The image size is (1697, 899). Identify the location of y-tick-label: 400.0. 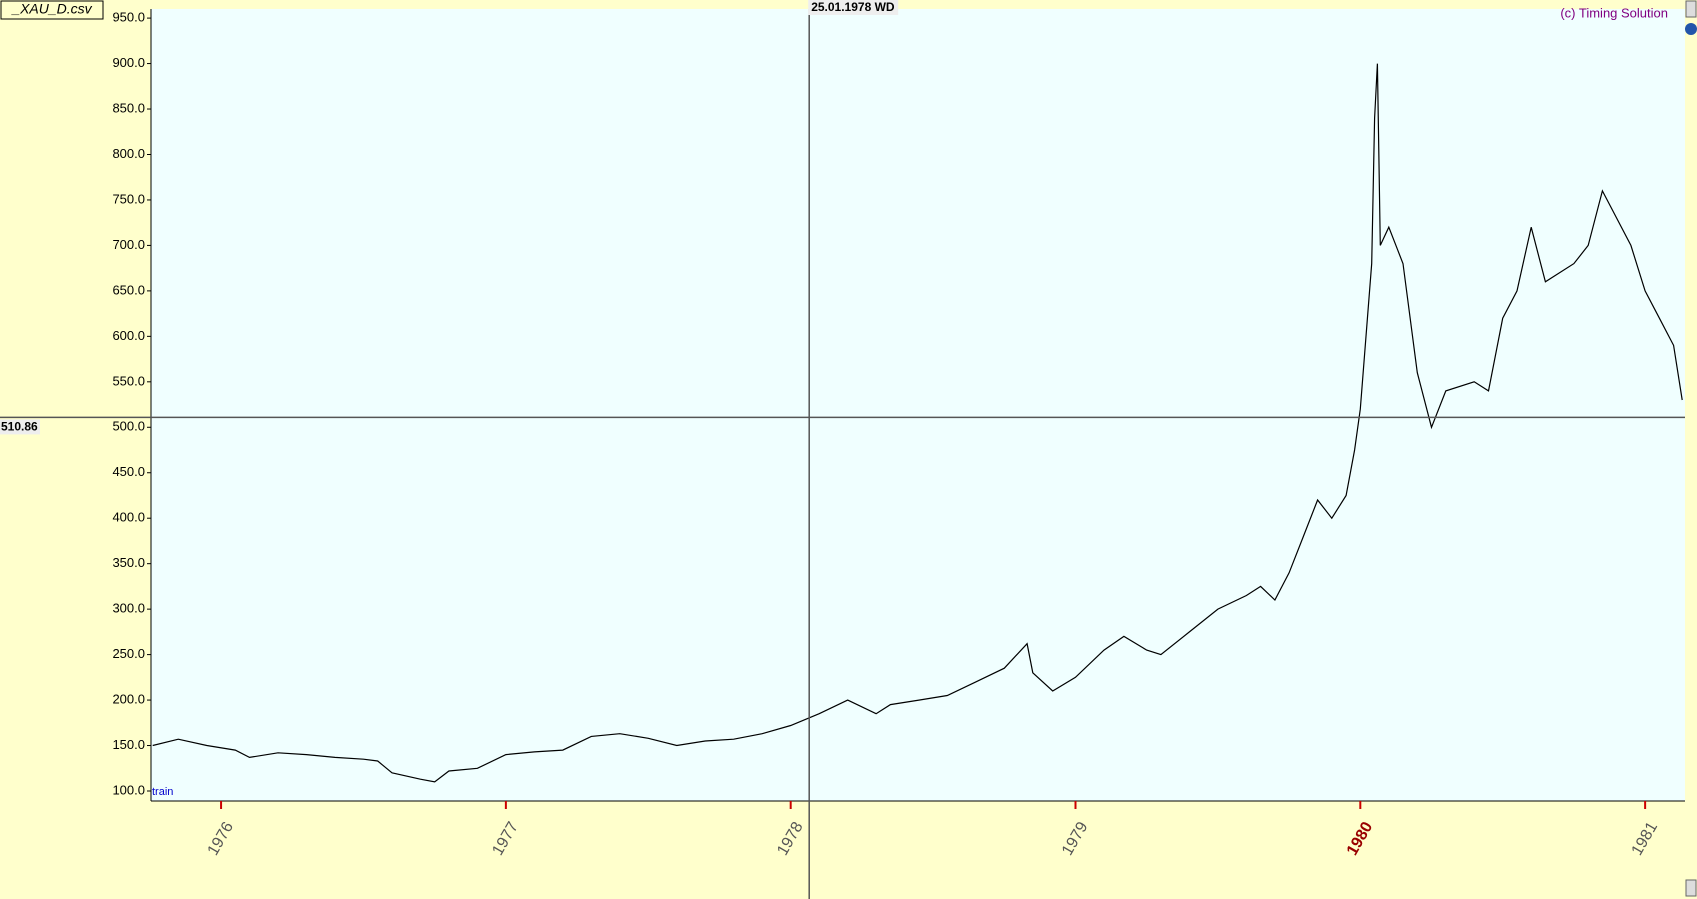
(128, 517).